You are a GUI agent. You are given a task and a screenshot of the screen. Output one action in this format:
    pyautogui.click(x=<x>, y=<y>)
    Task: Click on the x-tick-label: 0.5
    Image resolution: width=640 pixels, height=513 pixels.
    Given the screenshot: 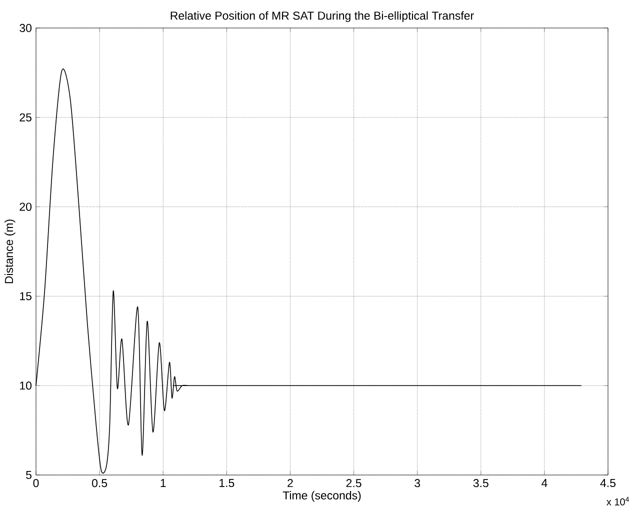 What is the action you would take?
    pyautogui.click(x=100, y=483)
    